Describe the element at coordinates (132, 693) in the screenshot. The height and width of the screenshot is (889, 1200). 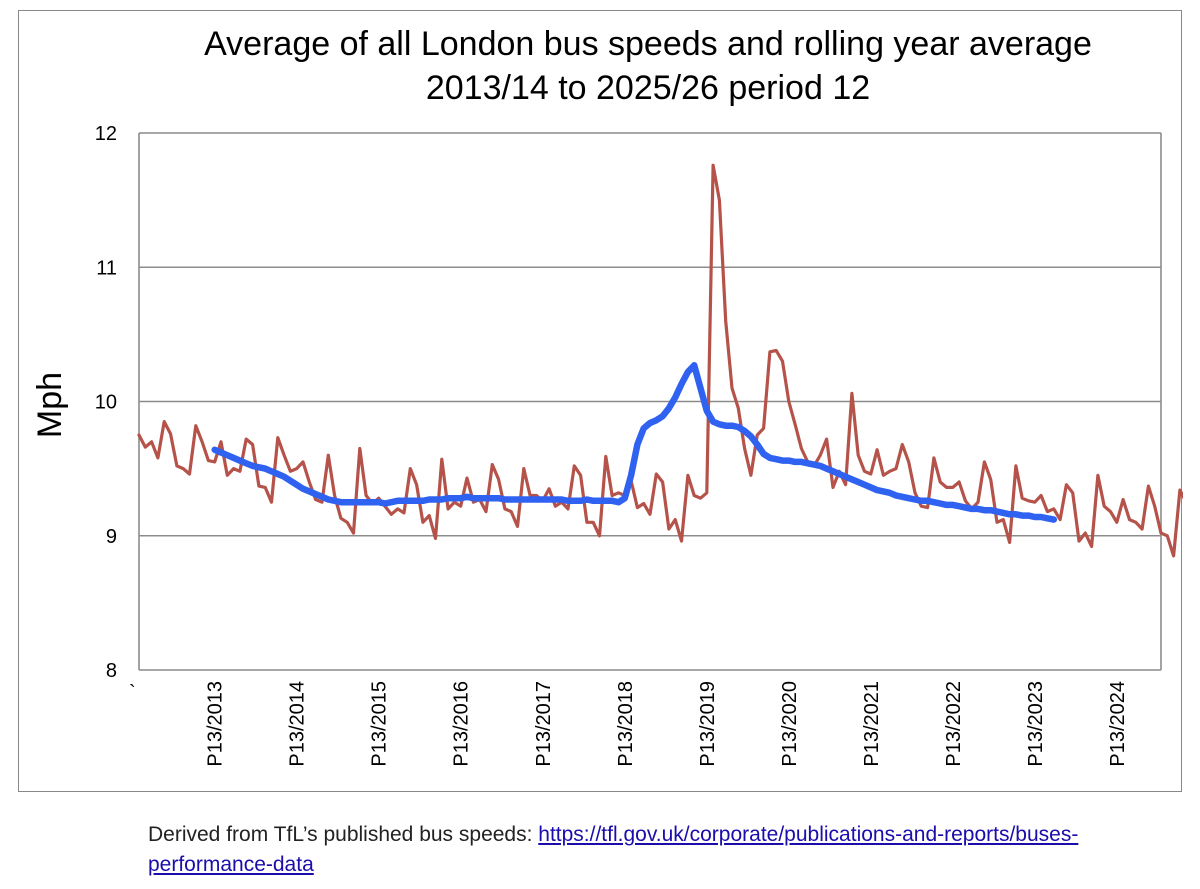
I see `x-axis-corner-tick: `` at that location.